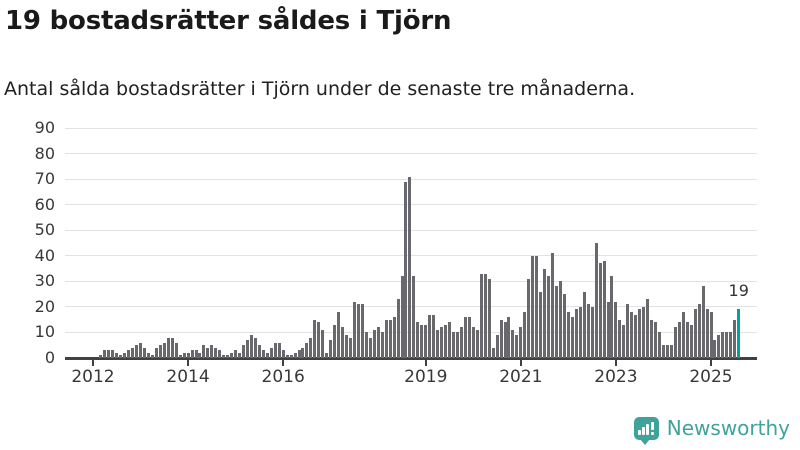  What do you see at coordinates (739, 333) in the screenshot?
I see `highlighted-bar` at bounding box center [739, 333].